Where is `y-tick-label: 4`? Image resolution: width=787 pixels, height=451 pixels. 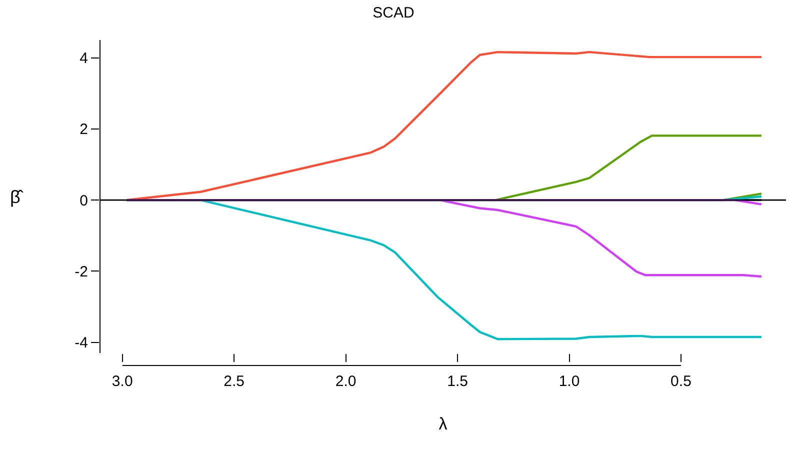 y-tick-label: 4 is located at coordinates (84, 59).